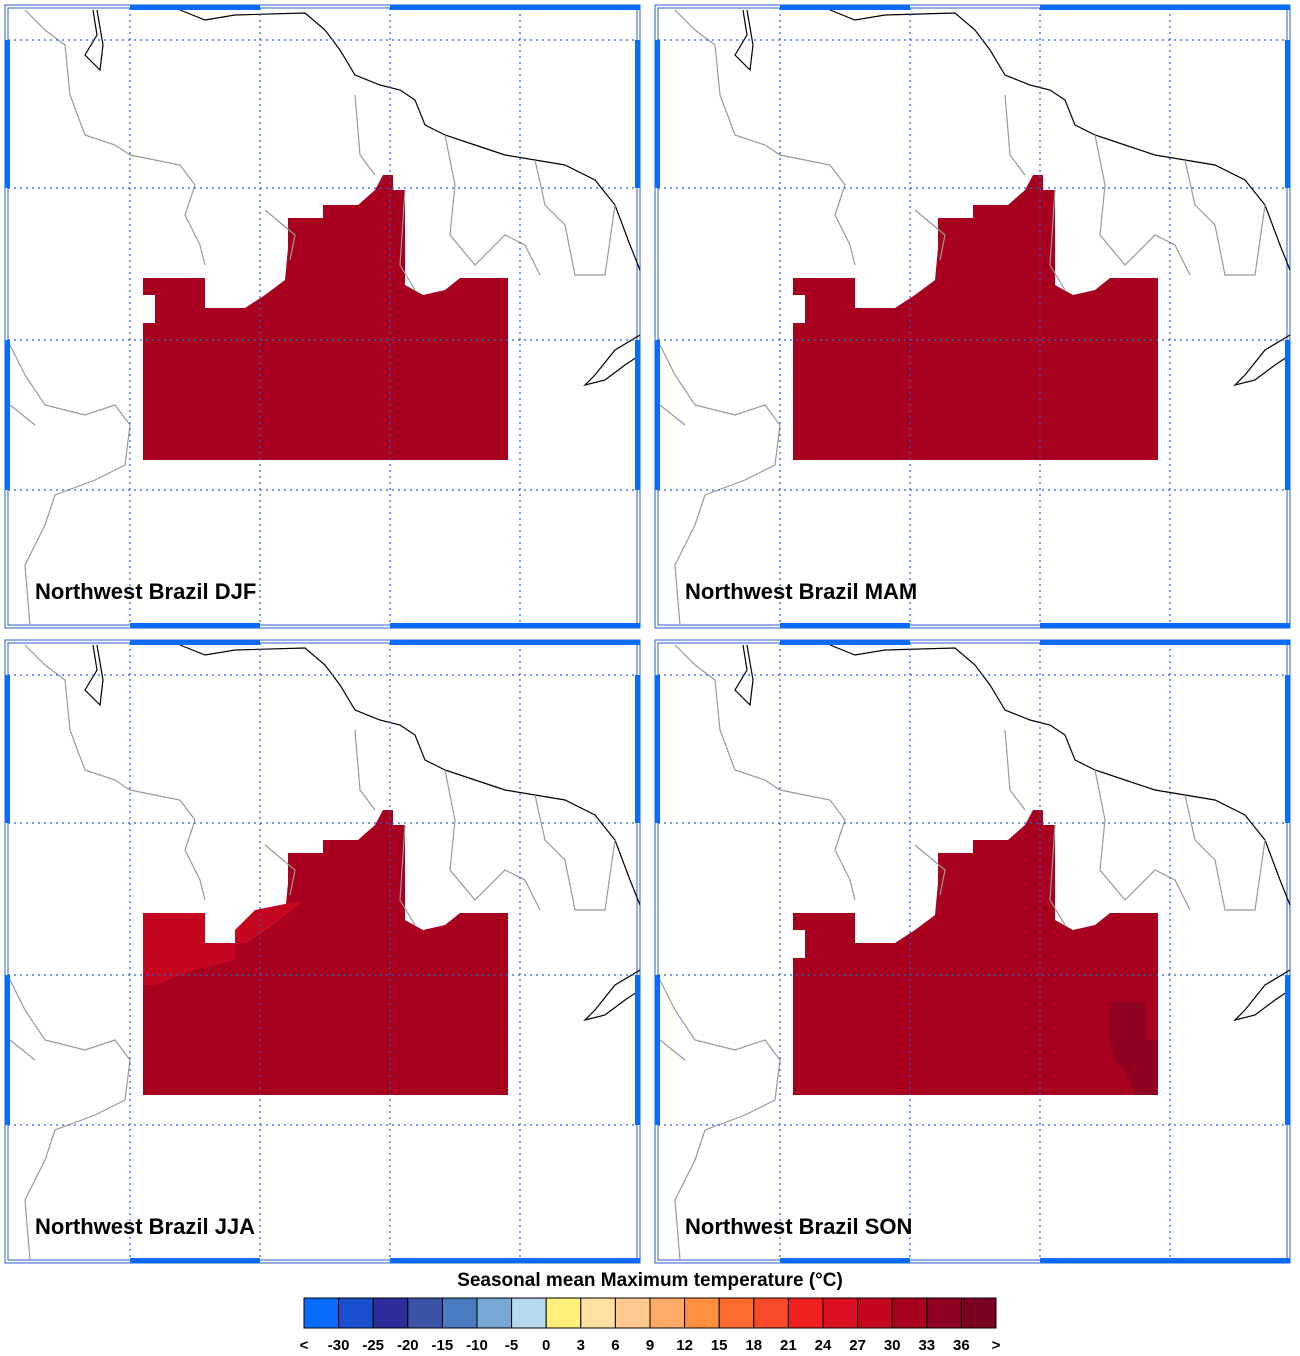 The width and height of the screenshot is (1300, 1356). Describe the element at coordinates (650, 1345) in the screenshot. I see `colorbar-label: 9` at that location.